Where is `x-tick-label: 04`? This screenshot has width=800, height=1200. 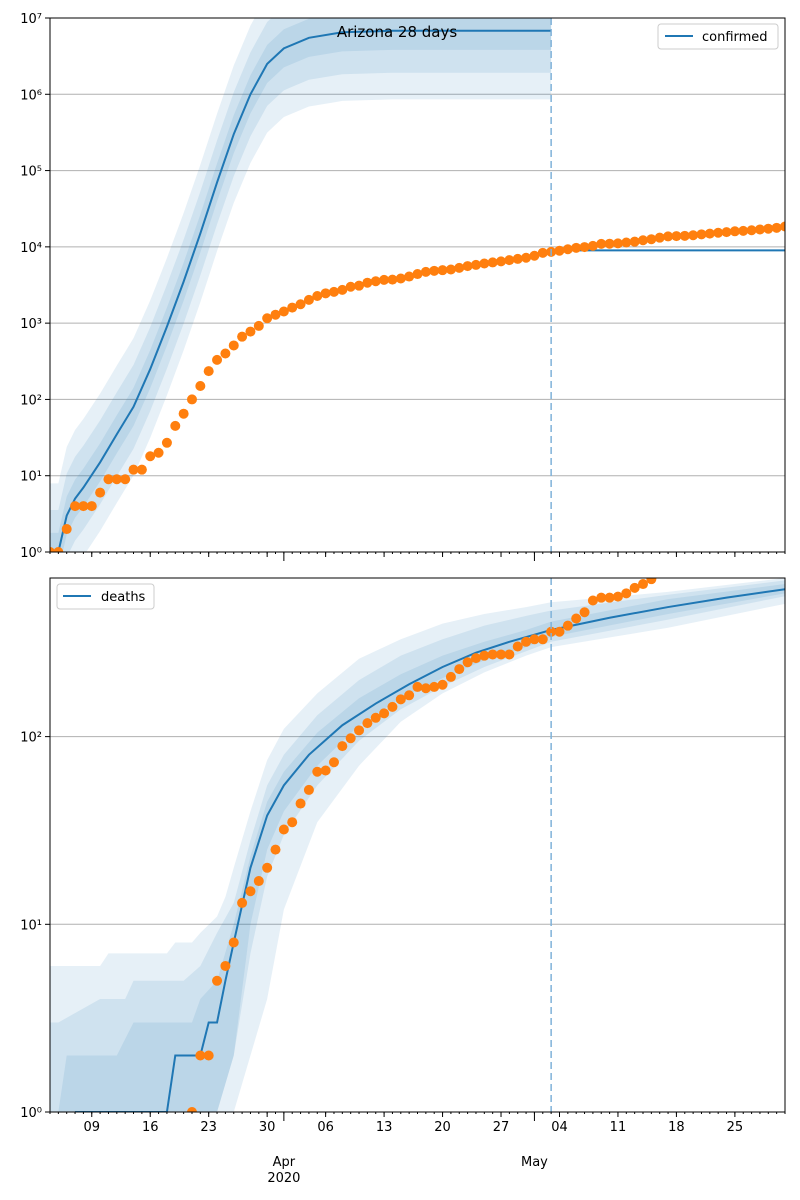
x-tick-label: 04 is located at coordinates (559, 1127).